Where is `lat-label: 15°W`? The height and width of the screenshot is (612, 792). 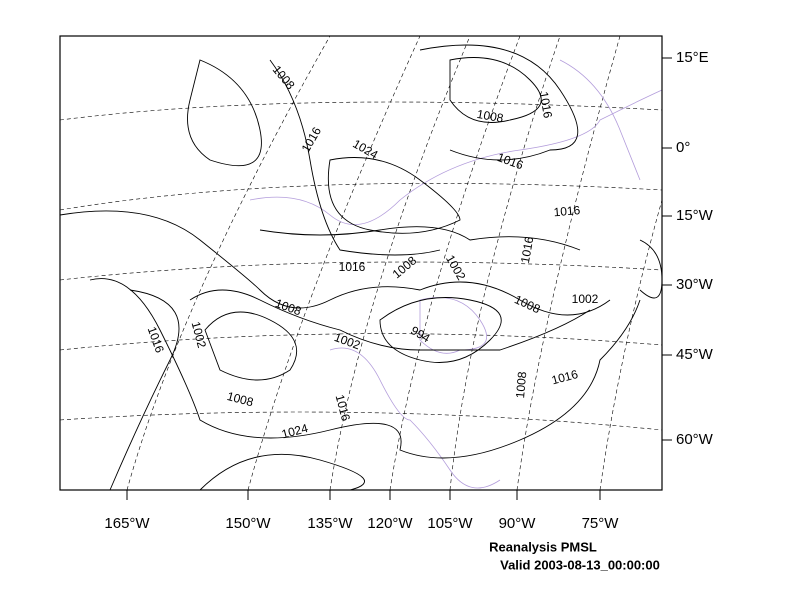
lat-label: 15°W is located at coordinates (695, 215).